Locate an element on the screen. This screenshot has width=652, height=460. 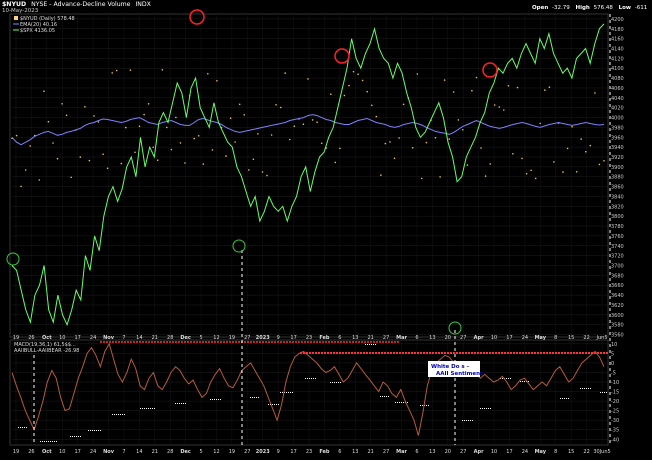
x-tick-label-bottom: Mar is located at coordinates (401, 452).